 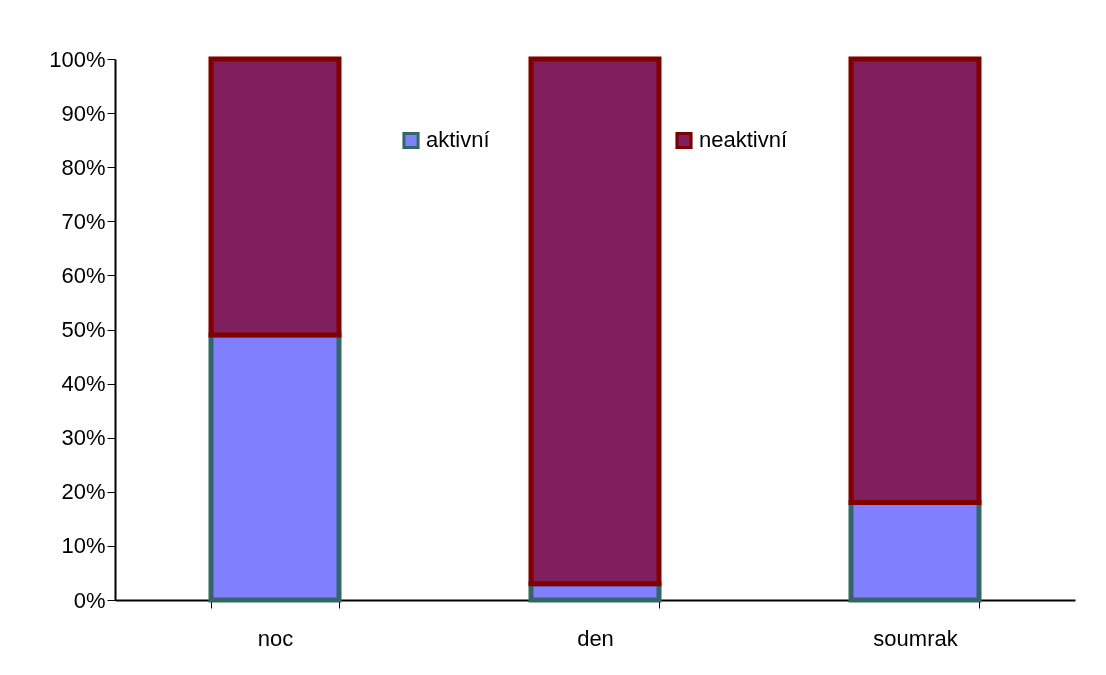 What do you see at coordinates (83, 167) in the screenshot?
I see `y-tick-label: 80%` at bounding box center [83, 167].